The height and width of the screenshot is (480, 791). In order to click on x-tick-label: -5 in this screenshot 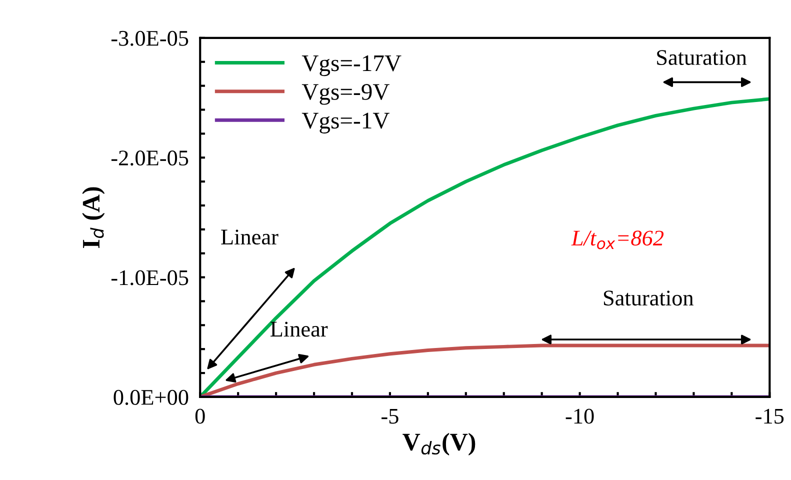, I will do `click(390, 416)`.